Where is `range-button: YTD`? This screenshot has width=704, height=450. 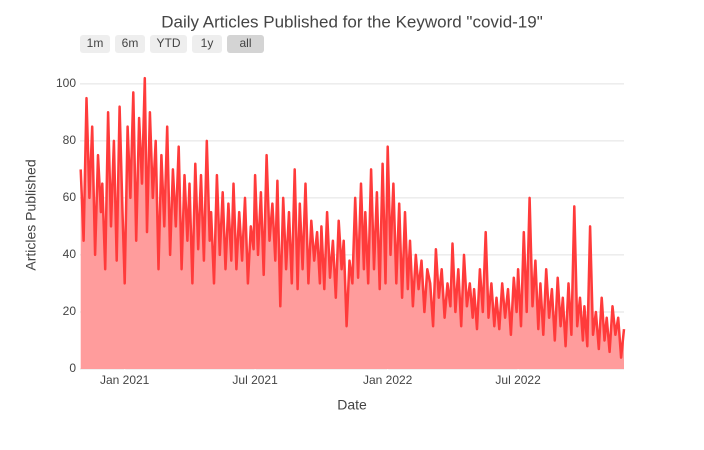 range-button: YTD is located at coordinates (168, 44).